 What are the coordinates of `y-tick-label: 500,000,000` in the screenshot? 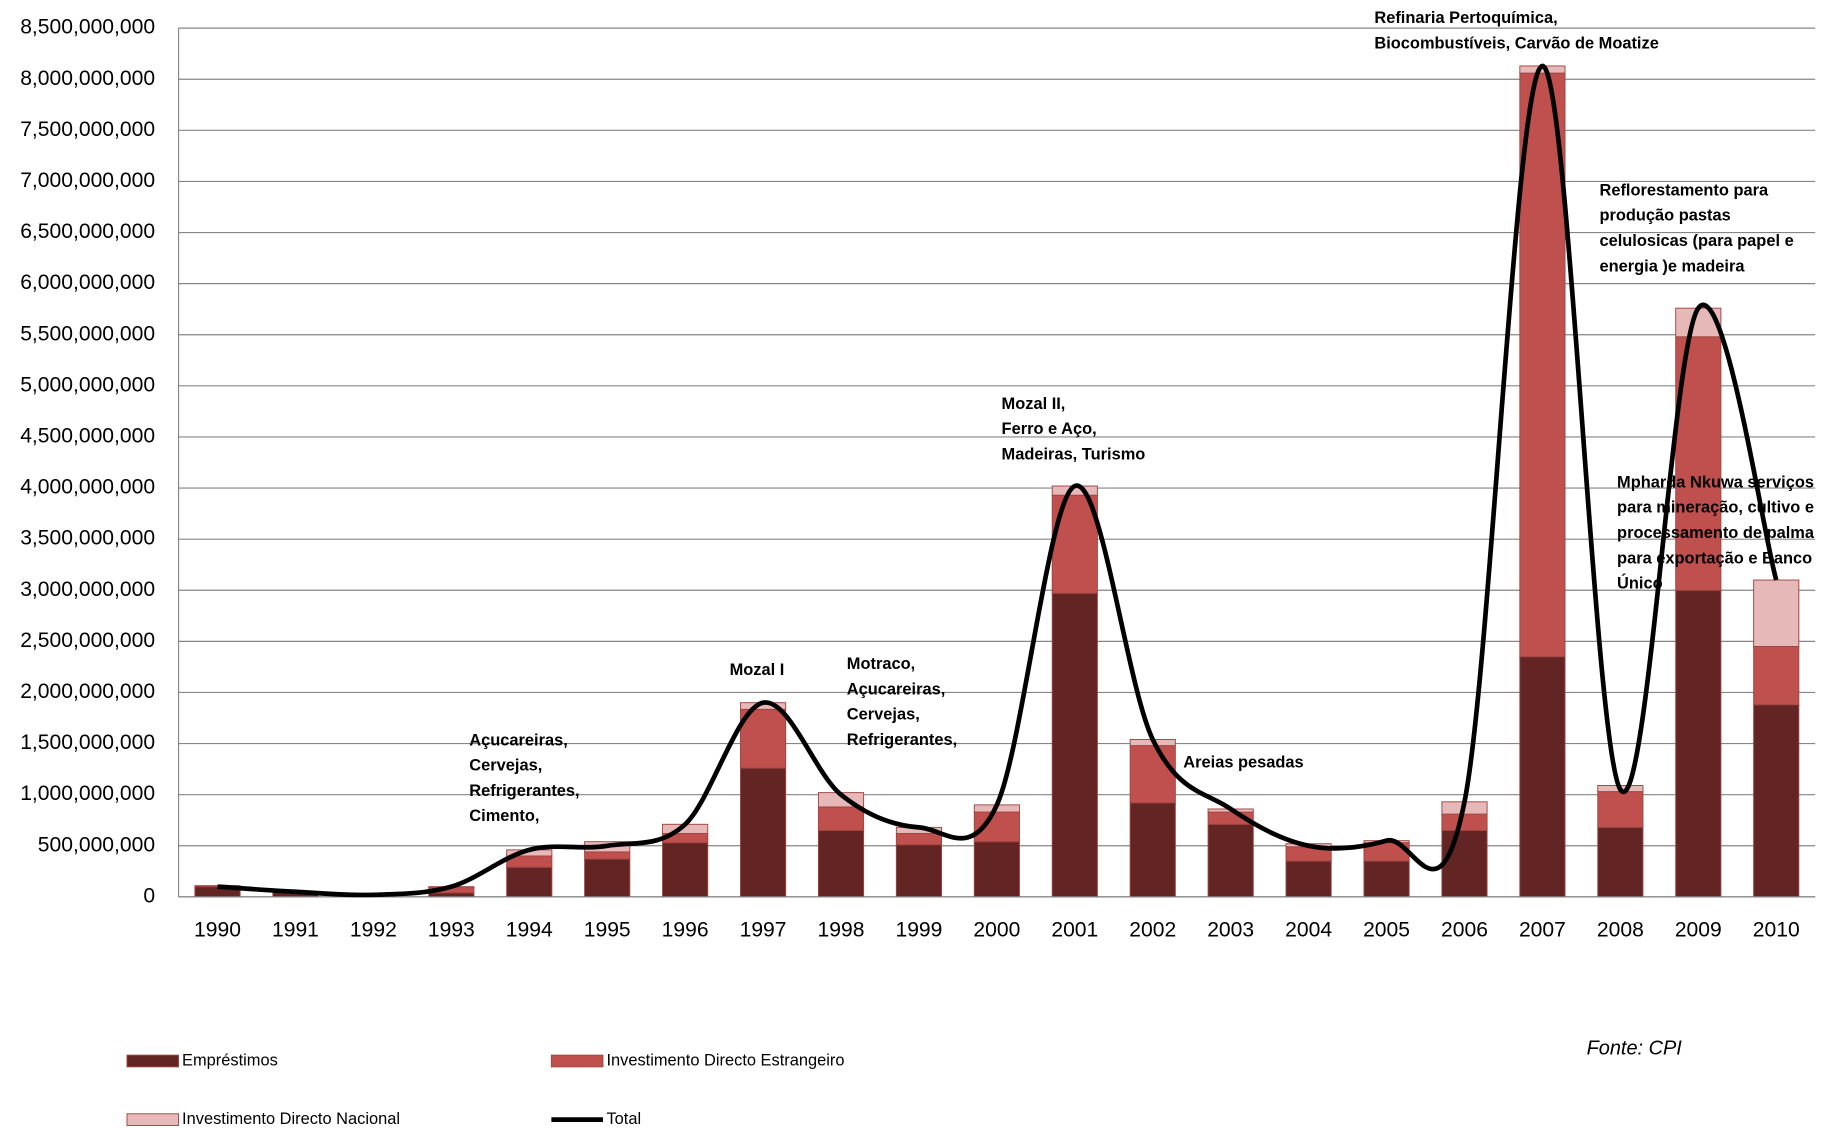 It's located at (96, 844).